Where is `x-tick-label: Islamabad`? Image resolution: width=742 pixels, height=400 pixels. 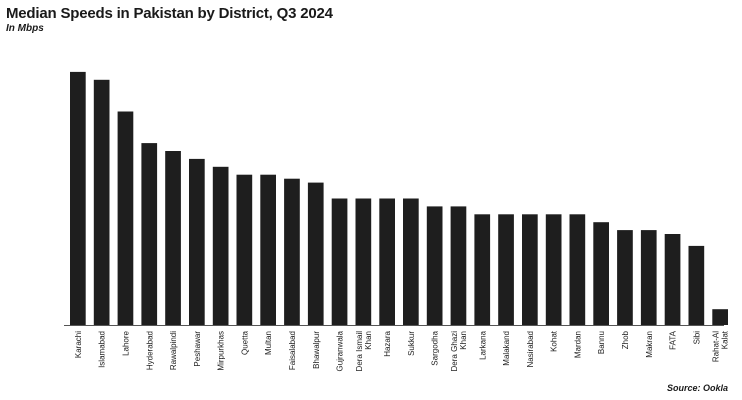 x-tick-label: Islamabad is located at coordinates (102, 349).